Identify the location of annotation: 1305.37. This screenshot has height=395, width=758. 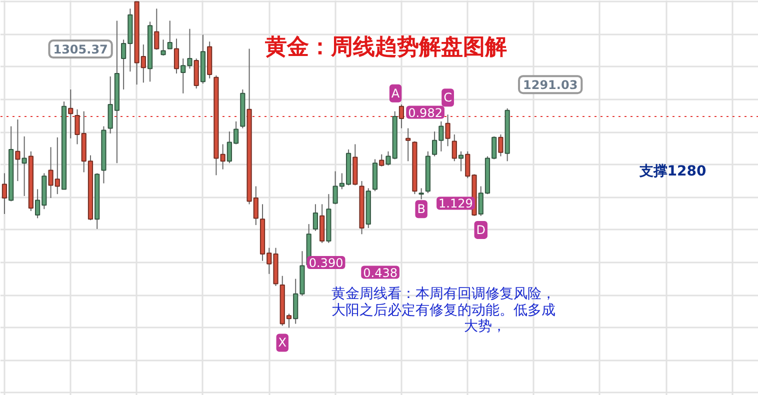
(80, 49).